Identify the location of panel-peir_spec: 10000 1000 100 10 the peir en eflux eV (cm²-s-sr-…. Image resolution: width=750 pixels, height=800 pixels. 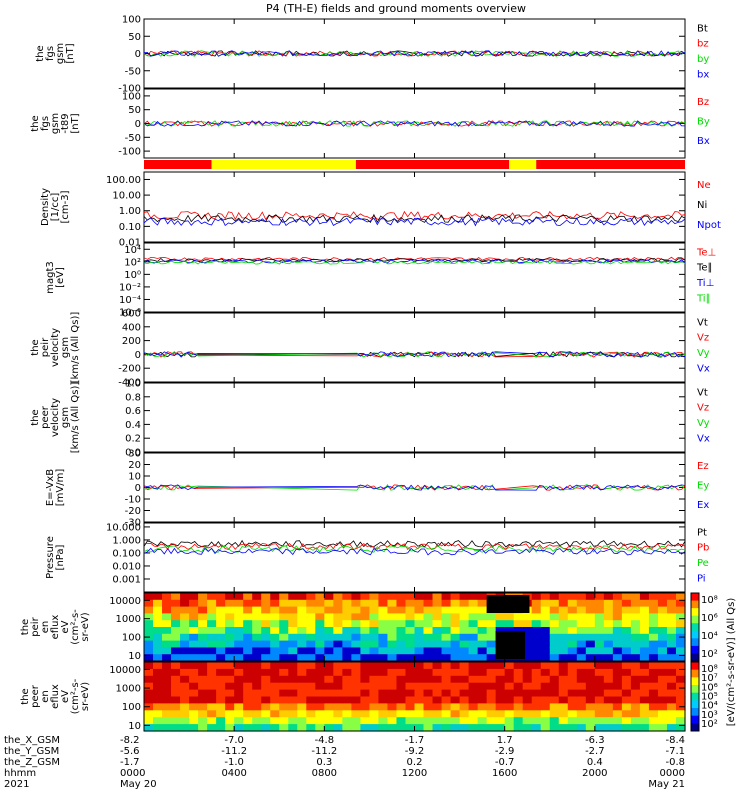
(353, 627).